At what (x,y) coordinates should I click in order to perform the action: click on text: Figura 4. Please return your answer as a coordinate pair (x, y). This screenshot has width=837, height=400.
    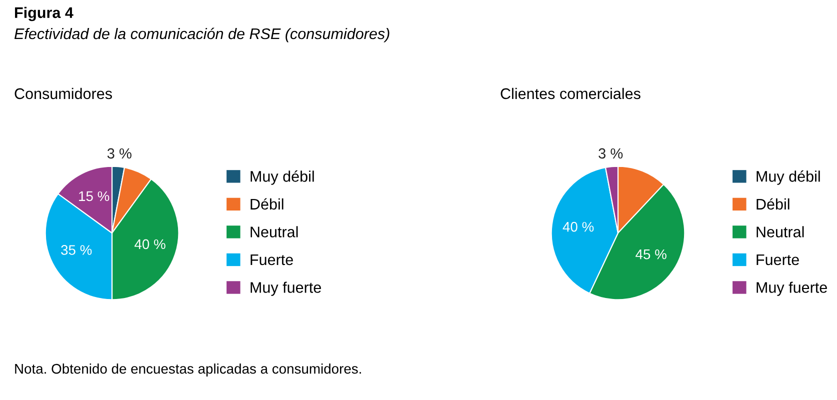
    Looking at the image, I should click on (44, 14).